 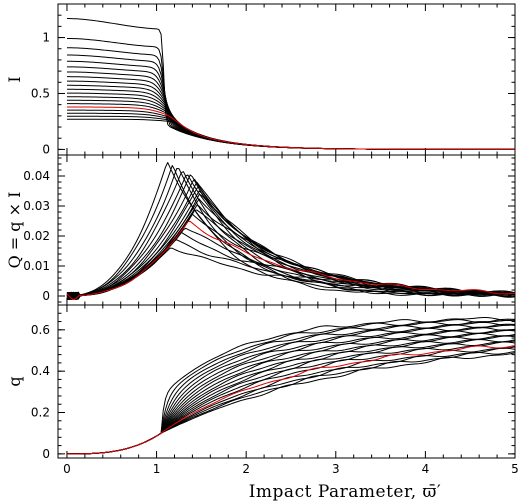 What do you see at coordinates (515, 469) in the screenshot?
I see `x-tick-label: 5` at bounding box center [515, 469].